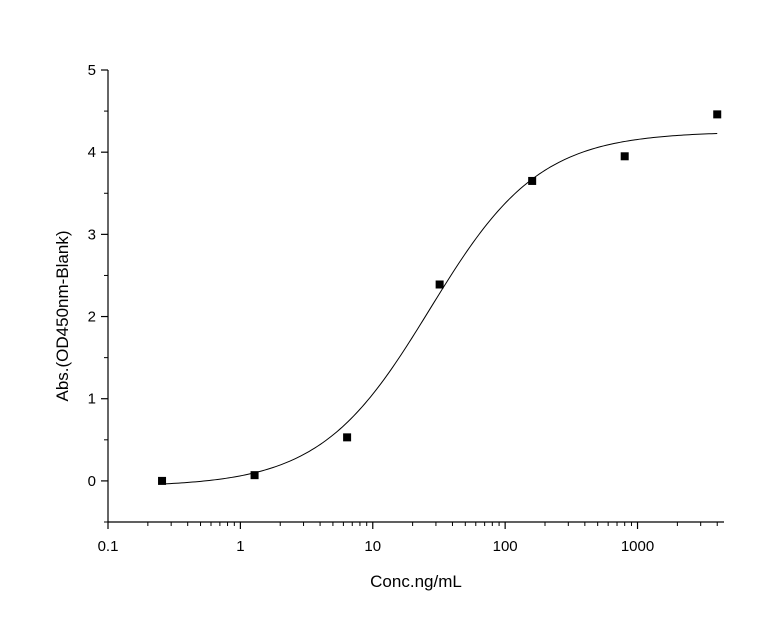  What do you see at coordinates (92, 234) in the screenshot?
I see `y-tick-label: 3` at bounding box center [92, 234].